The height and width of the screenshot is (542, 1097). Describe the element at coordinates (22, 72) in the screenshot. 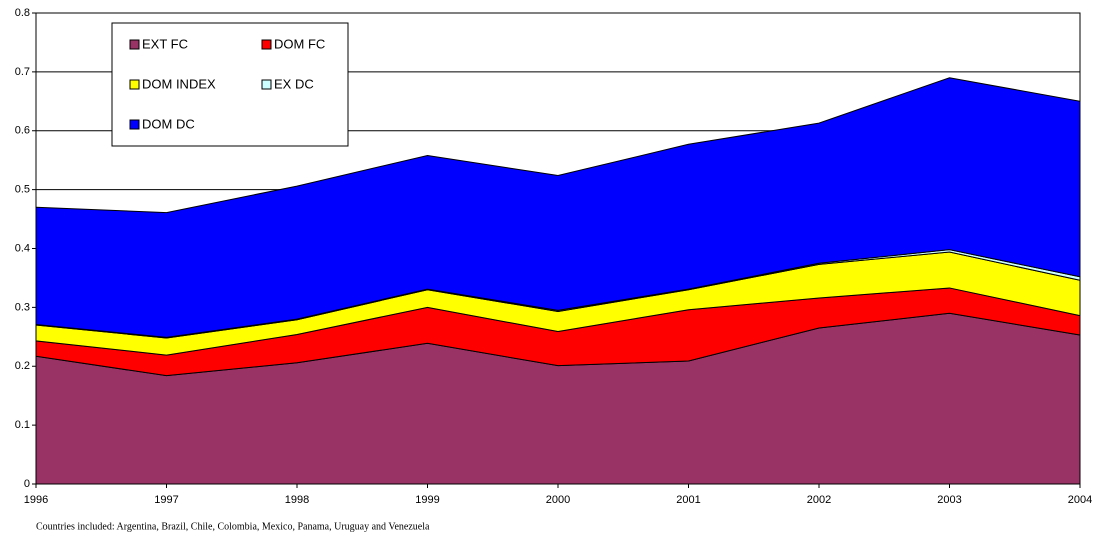

I see `y-tick-label: 0.7` at that location.